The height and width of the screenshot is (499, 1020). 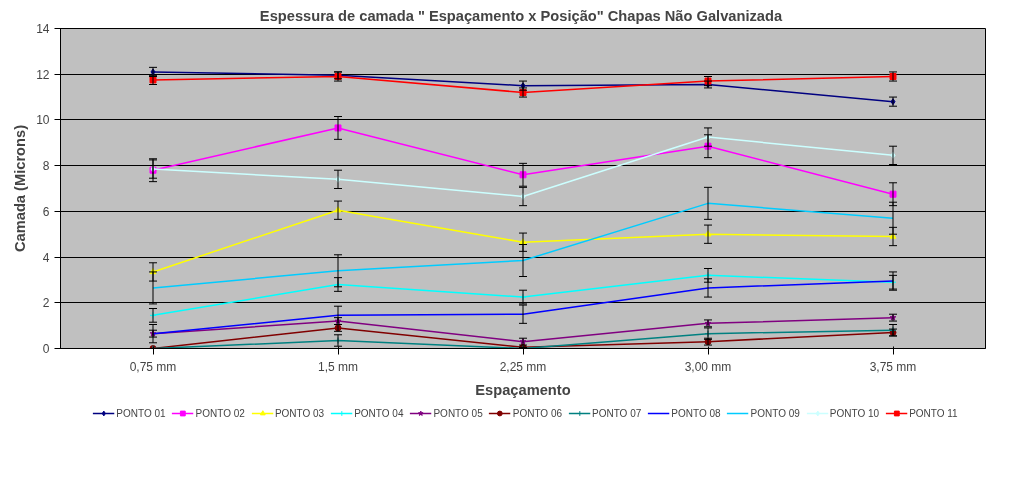 What do you see at coordinates (46, 211) in the screenshot?
I see `y-tick-label: 6` at bounding box center [46, 211].